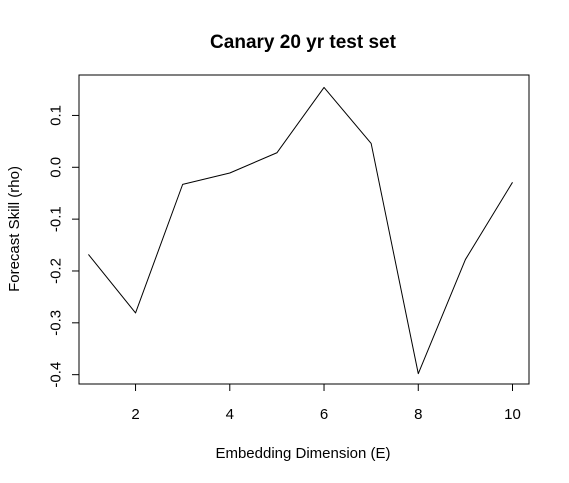  Describe the element at coordinates (64, 246) in the screenshot. I see `y-axis: -0.4 -0.3 -0.2 -0.1 0.0 0.1` at that location.